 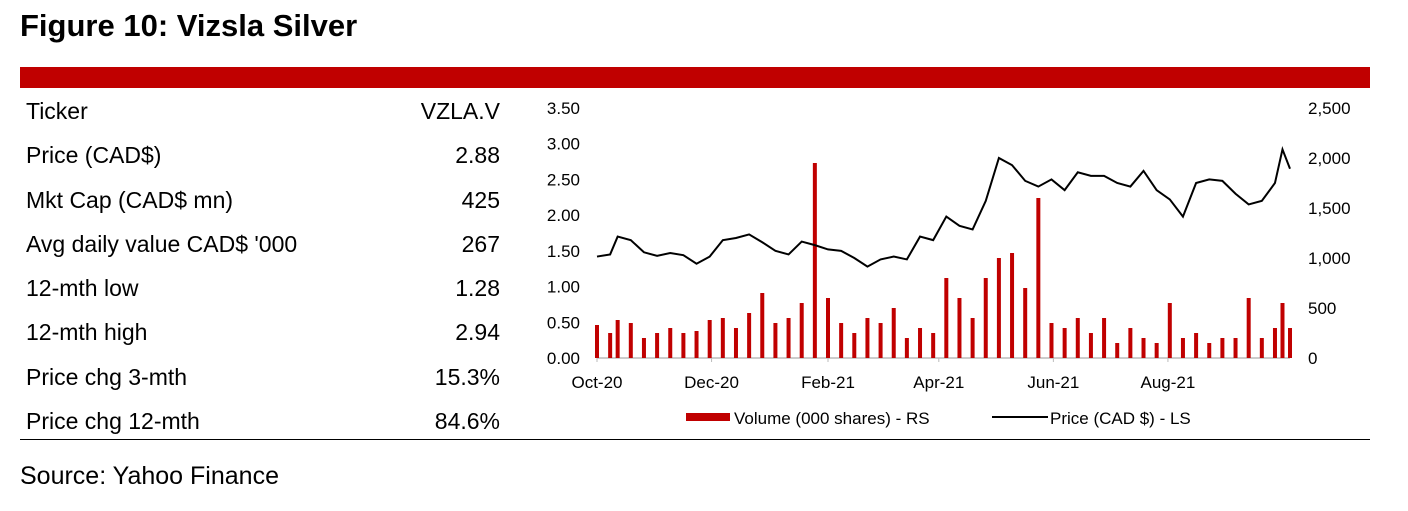 What do you see at coordinates (563, 144) in the screenshot?
I see `left-axis-tick-label: 3.00` at bounding box center [563, 144].